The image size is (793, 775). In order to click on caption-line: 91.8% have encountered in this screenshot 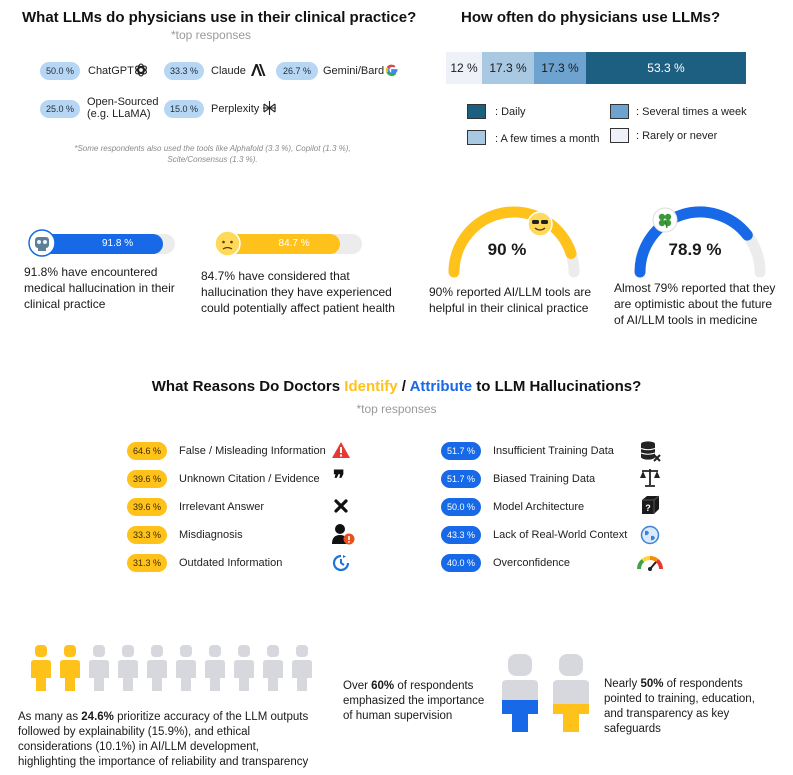, I will do `click(91, 272)`.